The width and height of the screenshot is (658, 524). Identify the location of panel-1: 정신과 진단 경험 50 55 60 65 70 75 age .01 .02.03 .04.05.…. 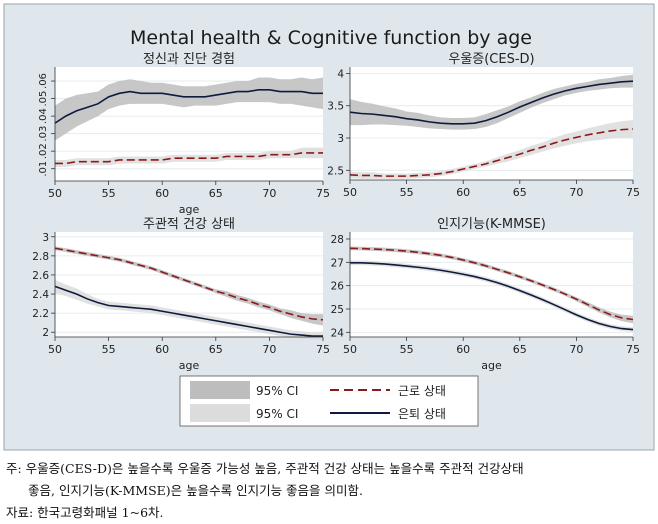
(184, 134).